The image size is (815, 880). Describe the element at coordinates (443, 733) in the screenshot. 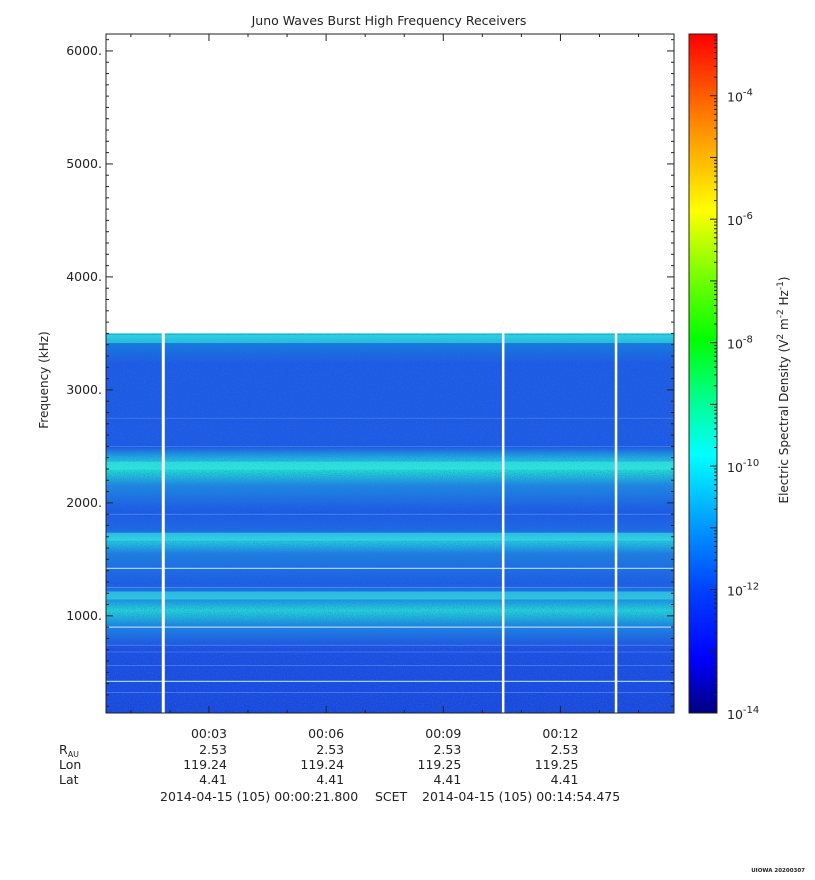

I see `x-tick-label: 00:09` at that location.